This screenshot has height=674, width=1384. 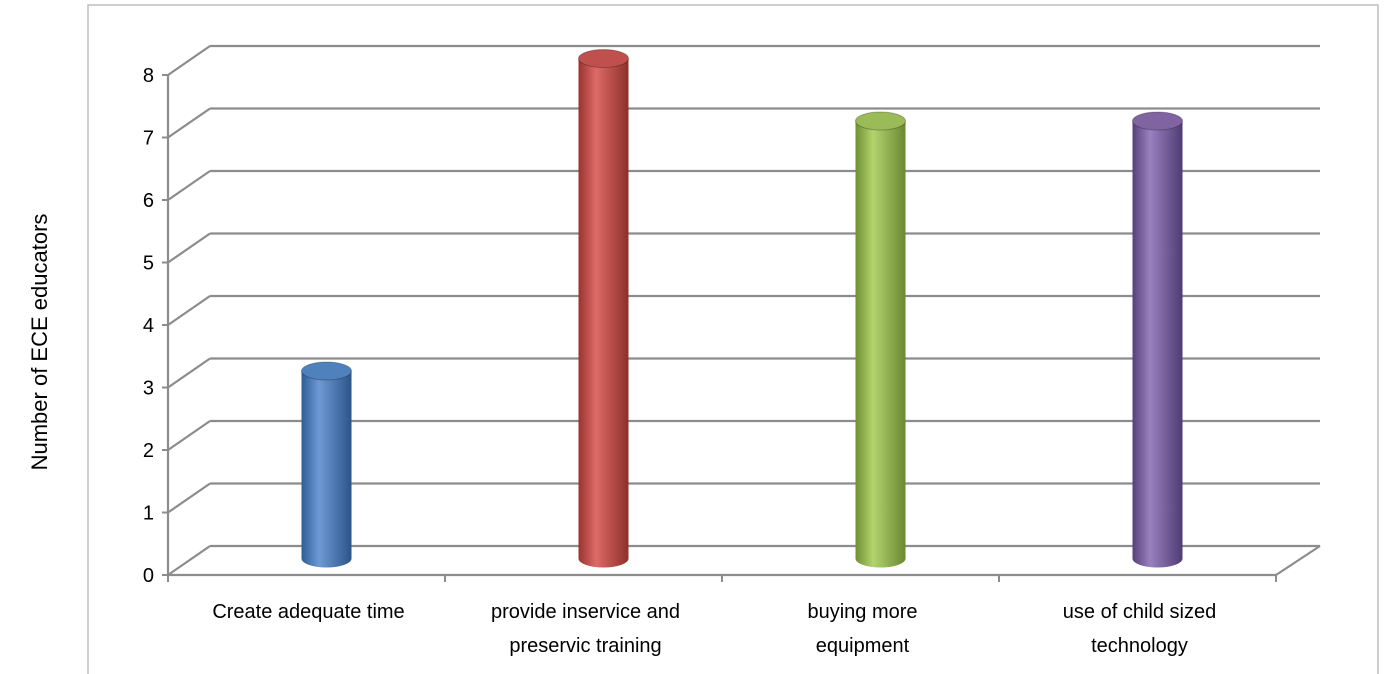 What do you see at coordinates (148, 576) in the screenshot?
I see `y-tick-label: 0` at bounding box center [148, 576].